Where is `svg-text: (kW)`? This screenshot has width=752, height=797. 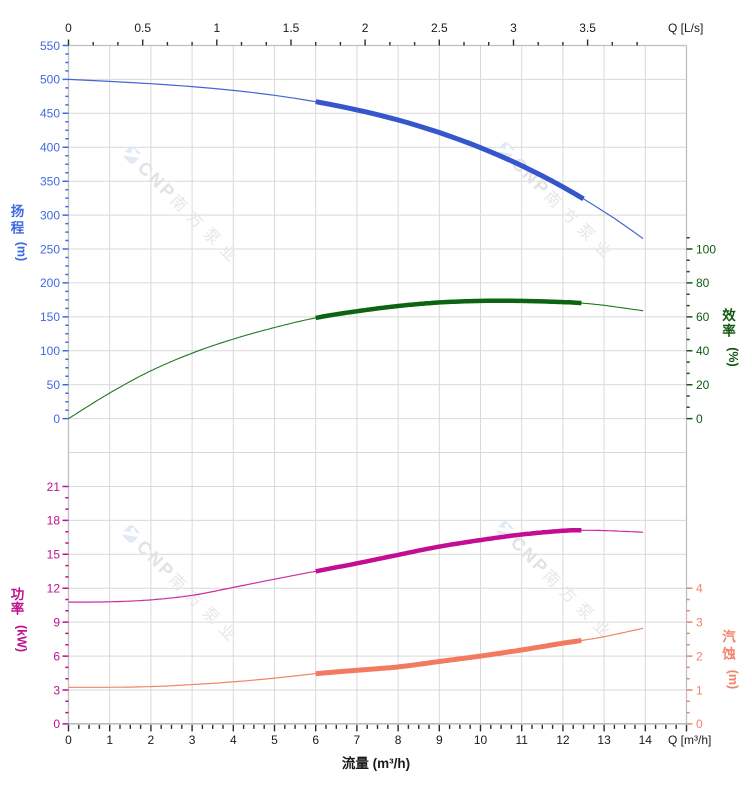
svg-text: (kW) is located at coordinates (22, 638).